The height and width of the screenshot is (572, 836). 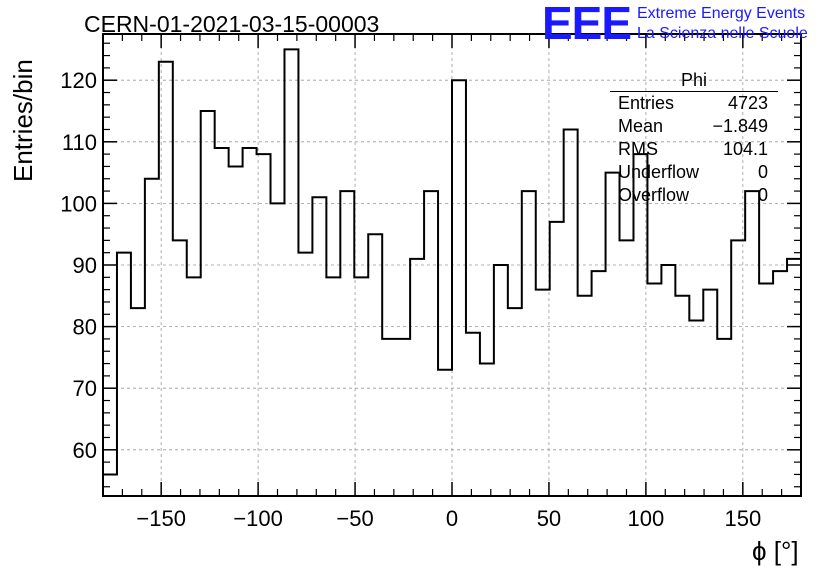 What do you see at coordinates (78, 80) in the screenshot?
I see `y-tick-label: 120` at bounding box center [78, 80].